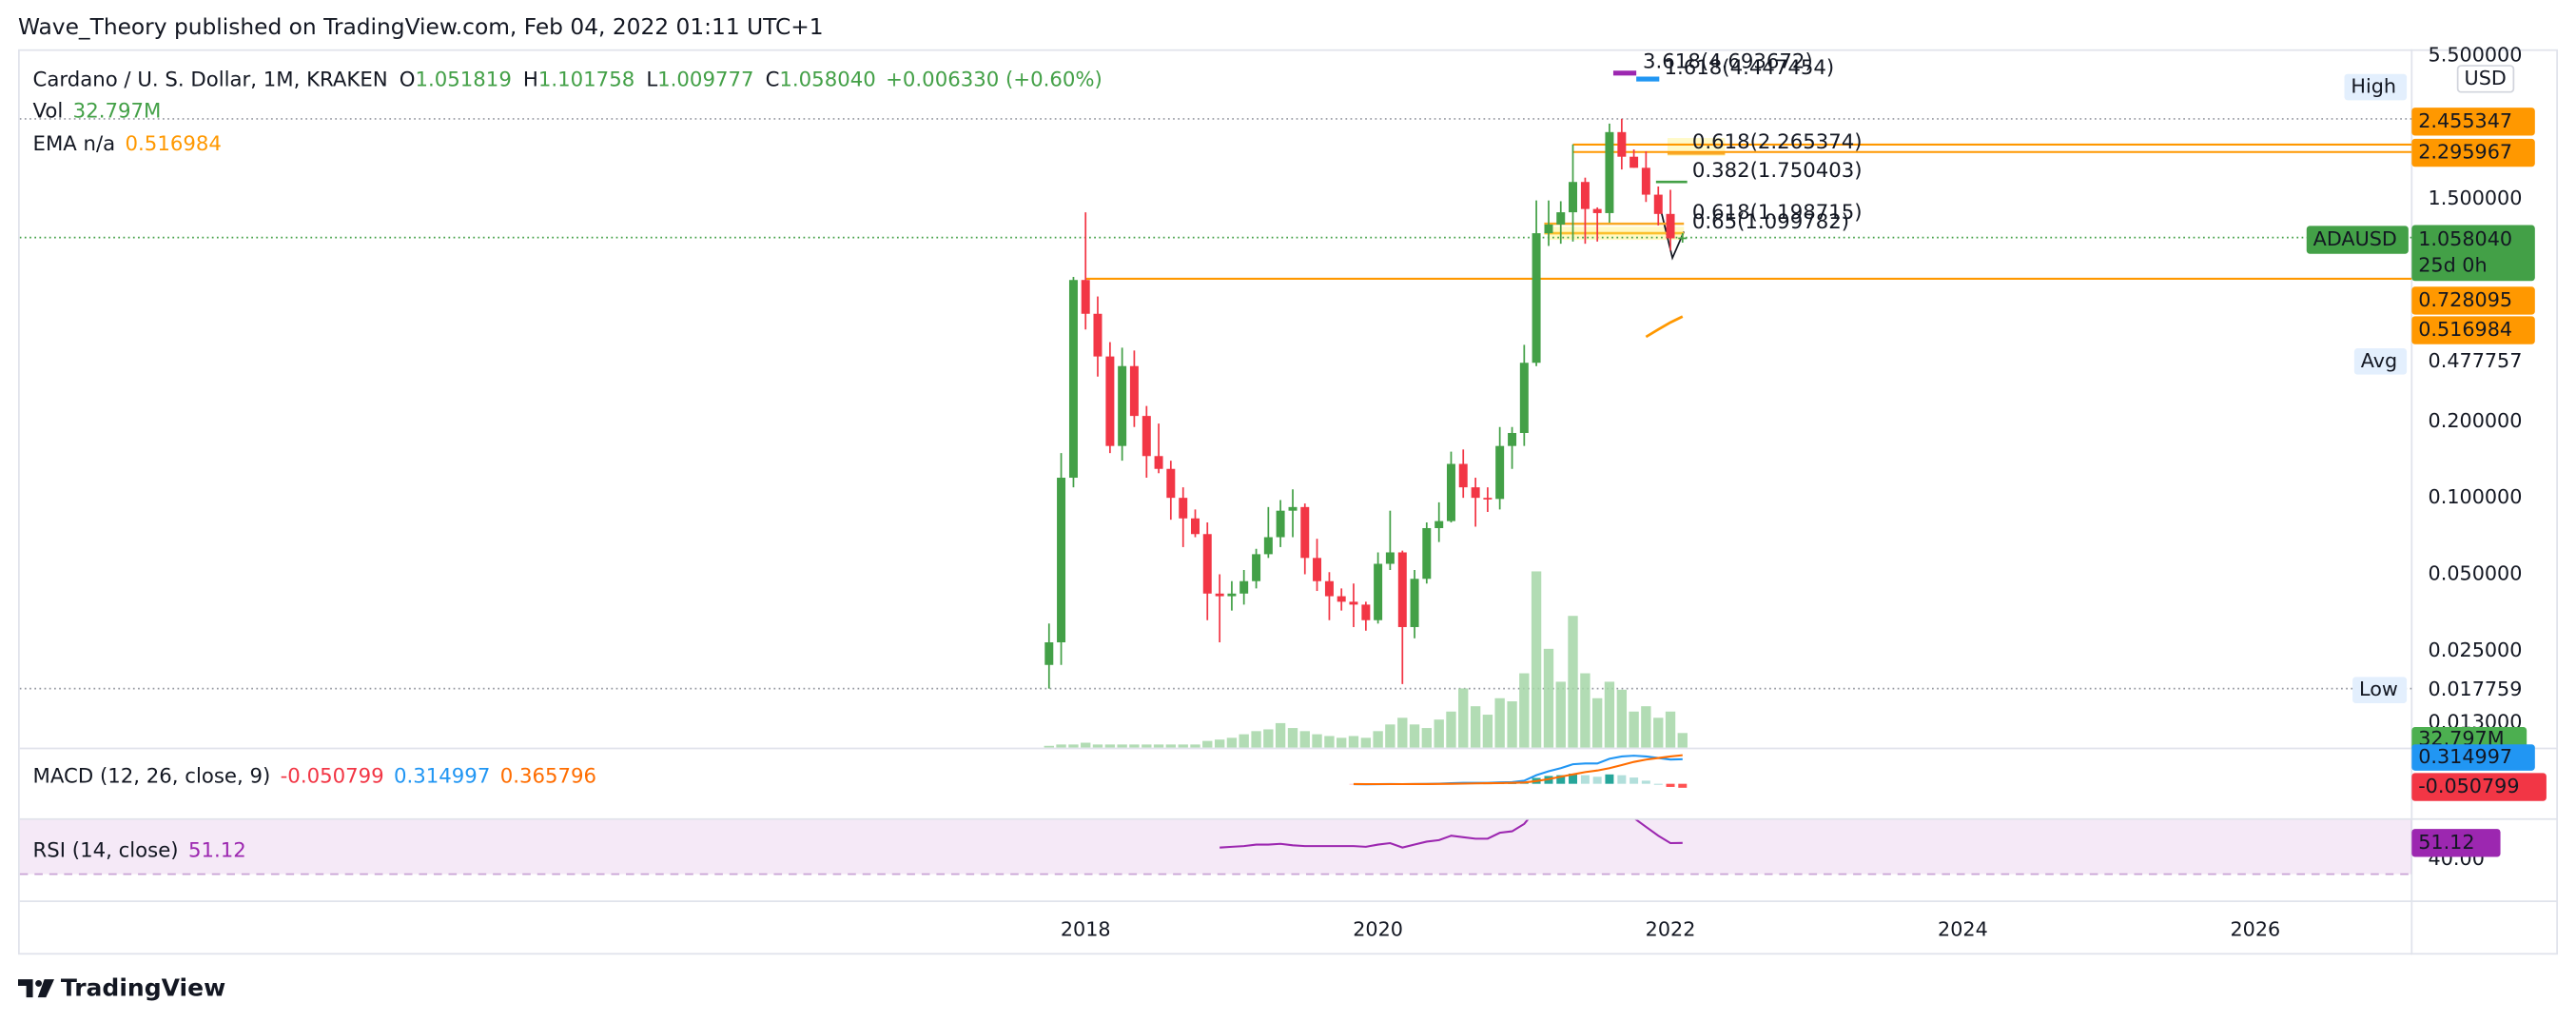 The height and width of the screenshot is (1022, 2576). Describe the element at coordinates (2485, 79) in the screenshot. I see `currency-tag-bg` at that location.